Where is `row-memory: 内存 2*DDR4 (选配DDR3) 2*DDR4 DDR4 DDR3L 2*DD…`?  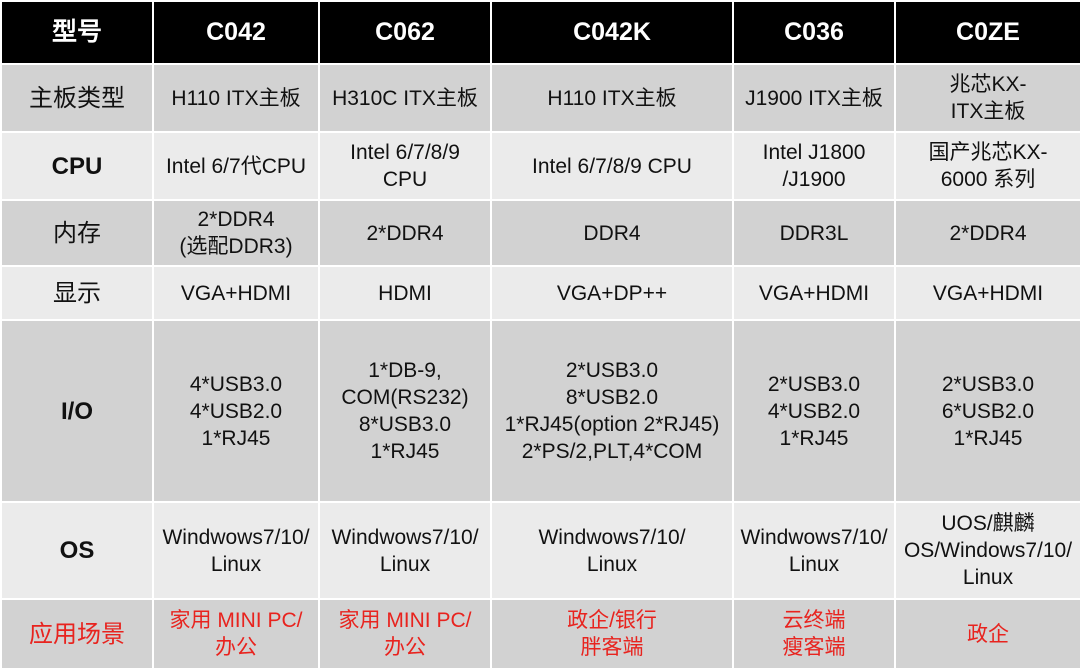 row-memory: 内存 2*DDR4 (选配DDR3) 2*DDR4 DDR4 DDR3L 2*DD… is located at coordinates (540, 233).